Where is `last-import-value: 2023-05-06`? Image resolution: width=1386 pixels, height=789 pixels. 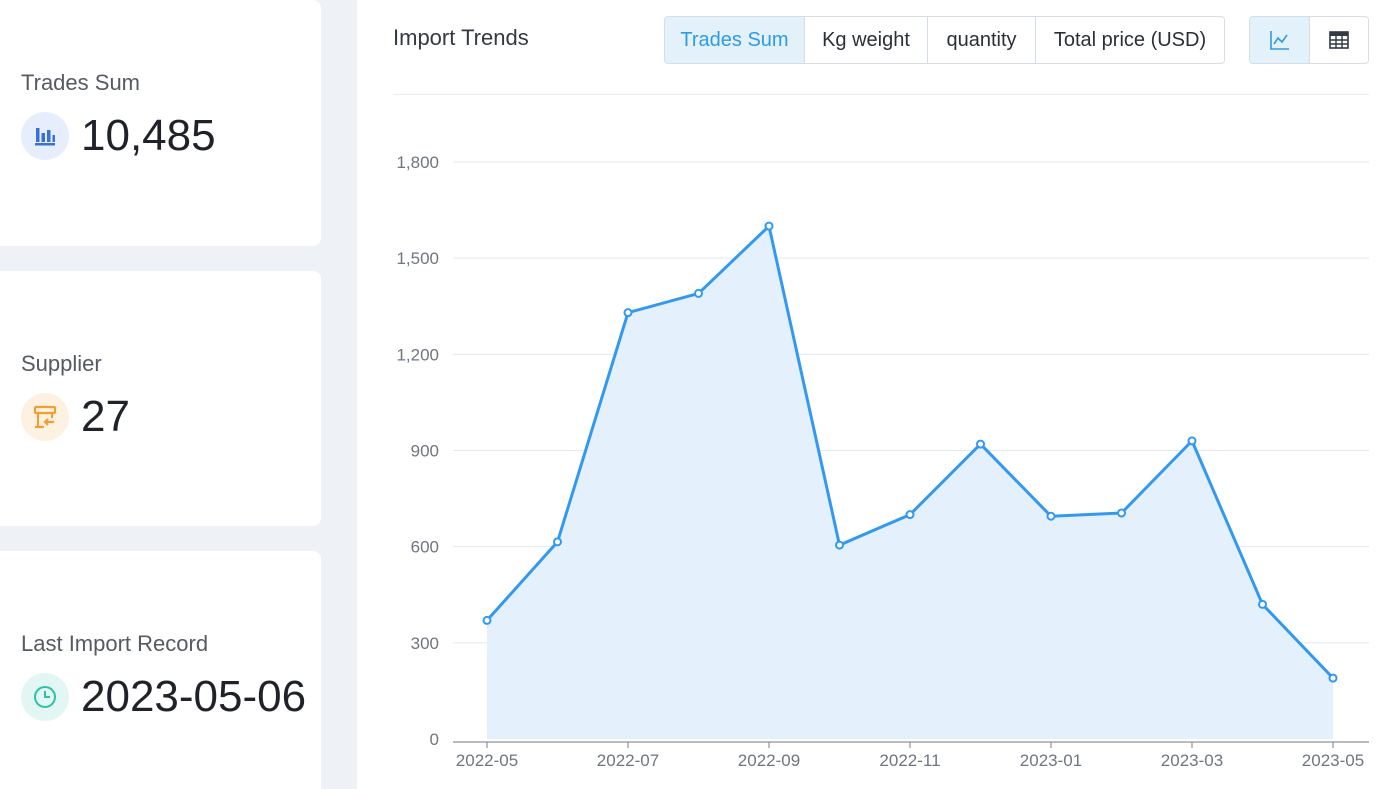
last-import-value: 2023-05-06 is located at coordinates (194, 696).